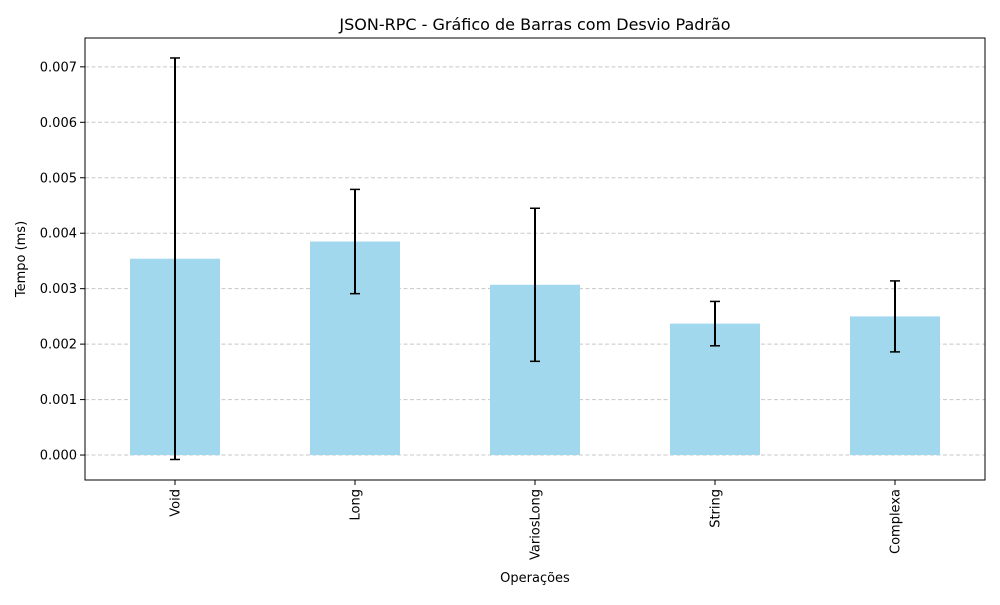 The image size is (1000, 605). What do you see at coordinates (536, 524) in the screenshot?
I see `x-tick-label: VariosLong` at bounding box center [536, 524].